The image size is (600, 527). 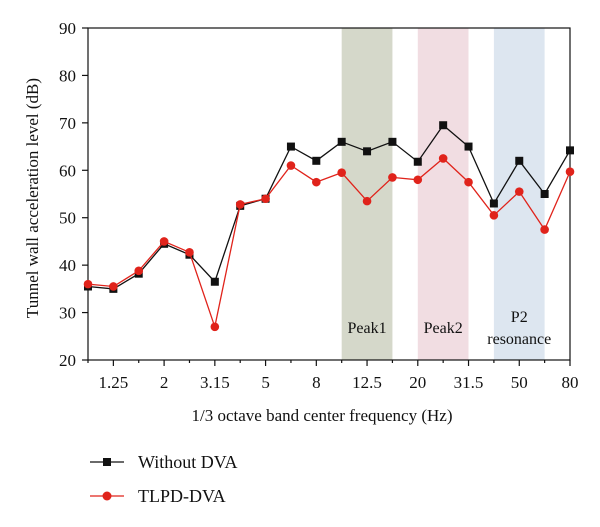 What do you see at coordinates (443, 328) in the screenshot?
I see `band-label: Peak2` at bounding box center [443, 328].